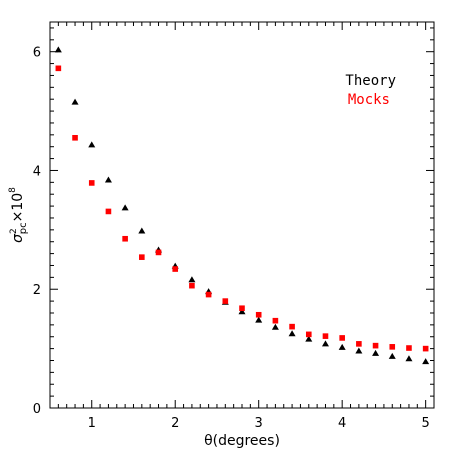 This screenshot has height=458, width=458. What do you see at coordinates (370, 90) in the screenshot?
I see `legend: Theory Mocks` at bounding box center [370, 90].